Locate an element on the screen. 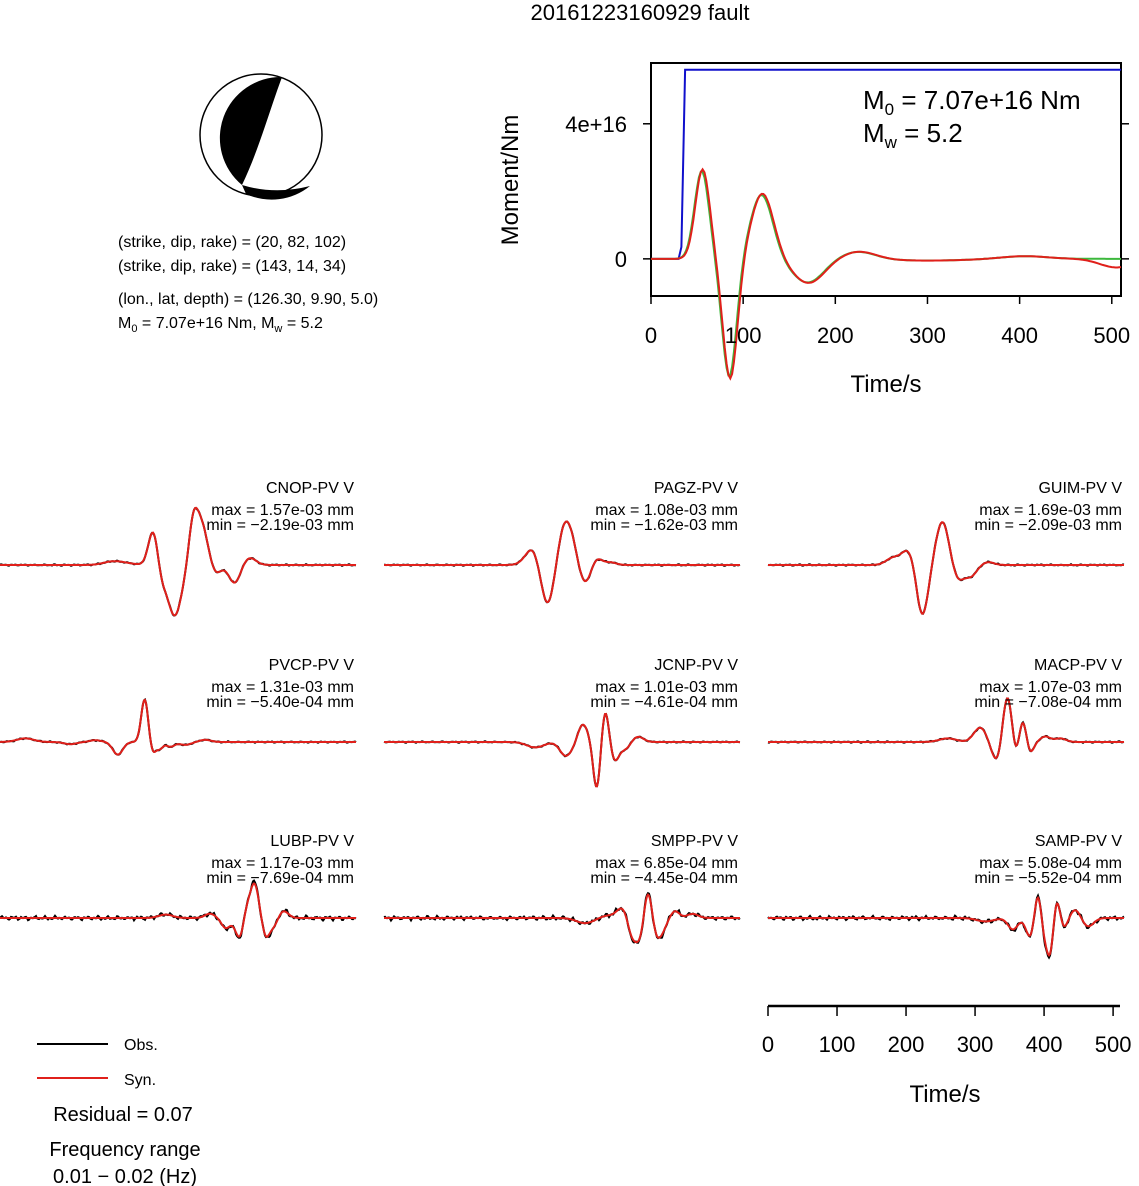  legend-syn-label: Syn. is located at coordinates (140, 1080).